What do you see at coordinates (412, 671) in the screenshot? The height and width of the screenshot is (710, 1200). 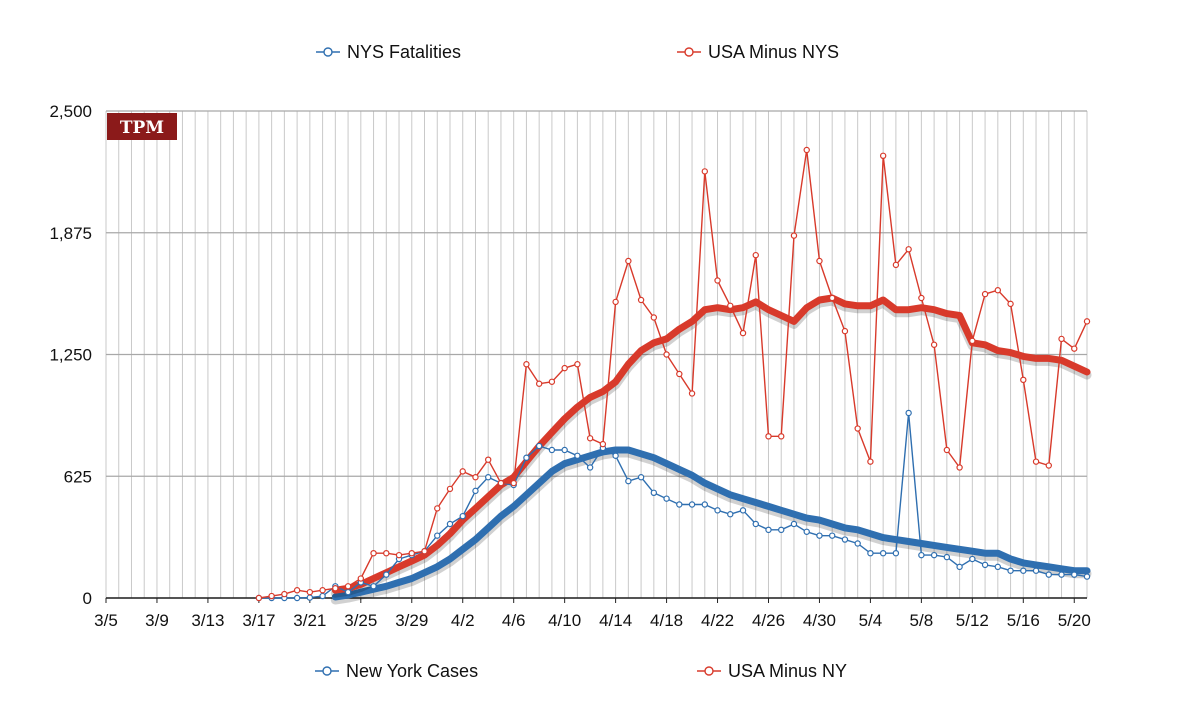 I see `legend-label-new-york-cases: New York Cases` at bounding box center [412, 671].